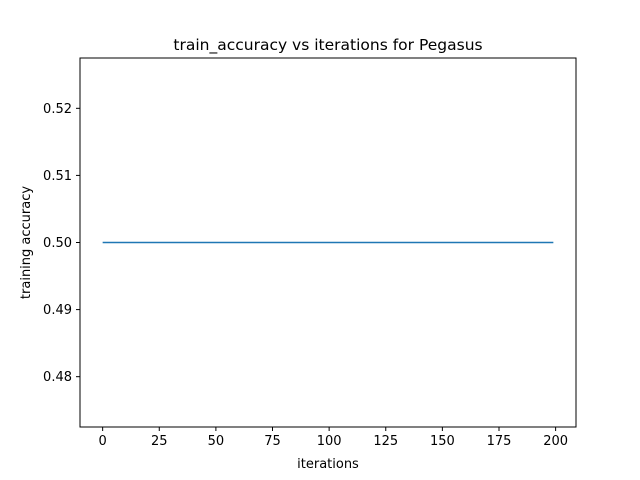 The width and height of the screenshot is (640, 480). Describe the element at coordinates (272, 441) in the screenshot. I see `x-tick-label: 75` at that location.